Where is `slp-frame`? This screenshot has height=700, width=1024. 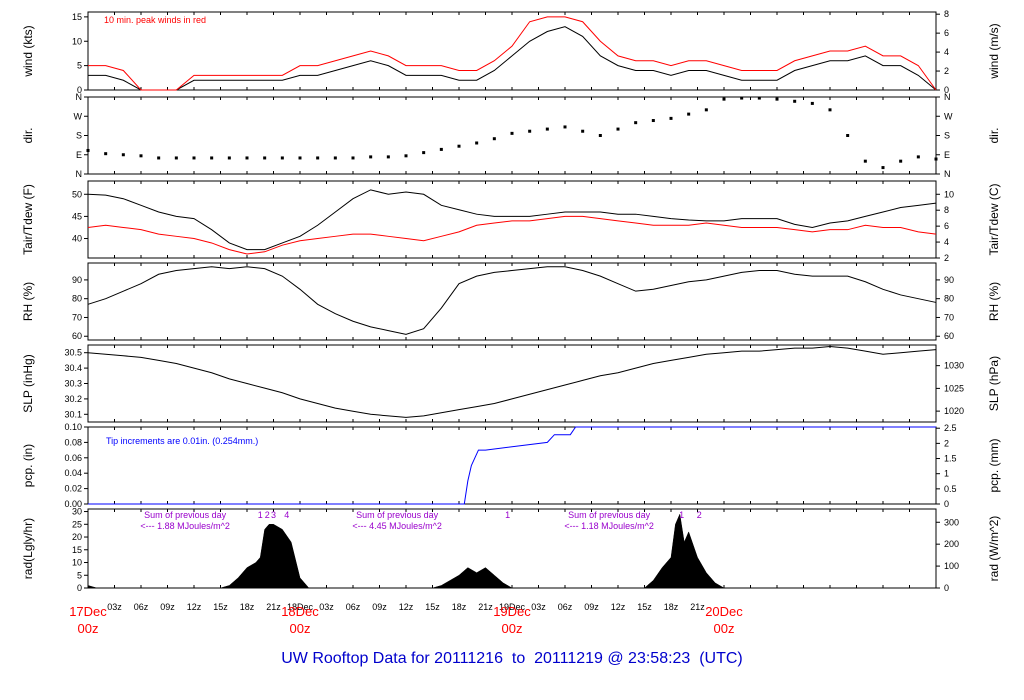
slp-frame is located at coordinates (512, 383).